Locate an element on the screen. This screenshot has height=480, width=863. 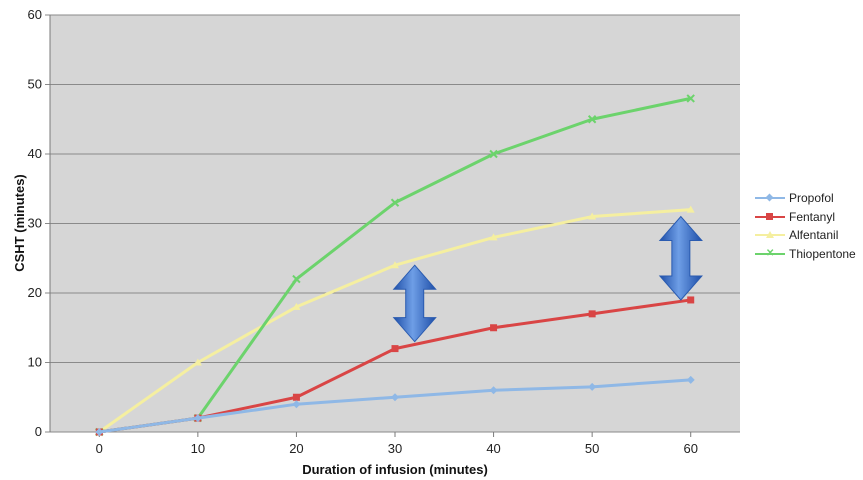
y-tick-labels: 0 10 20 30 40 50 60 is located at coordinates (35, 223).